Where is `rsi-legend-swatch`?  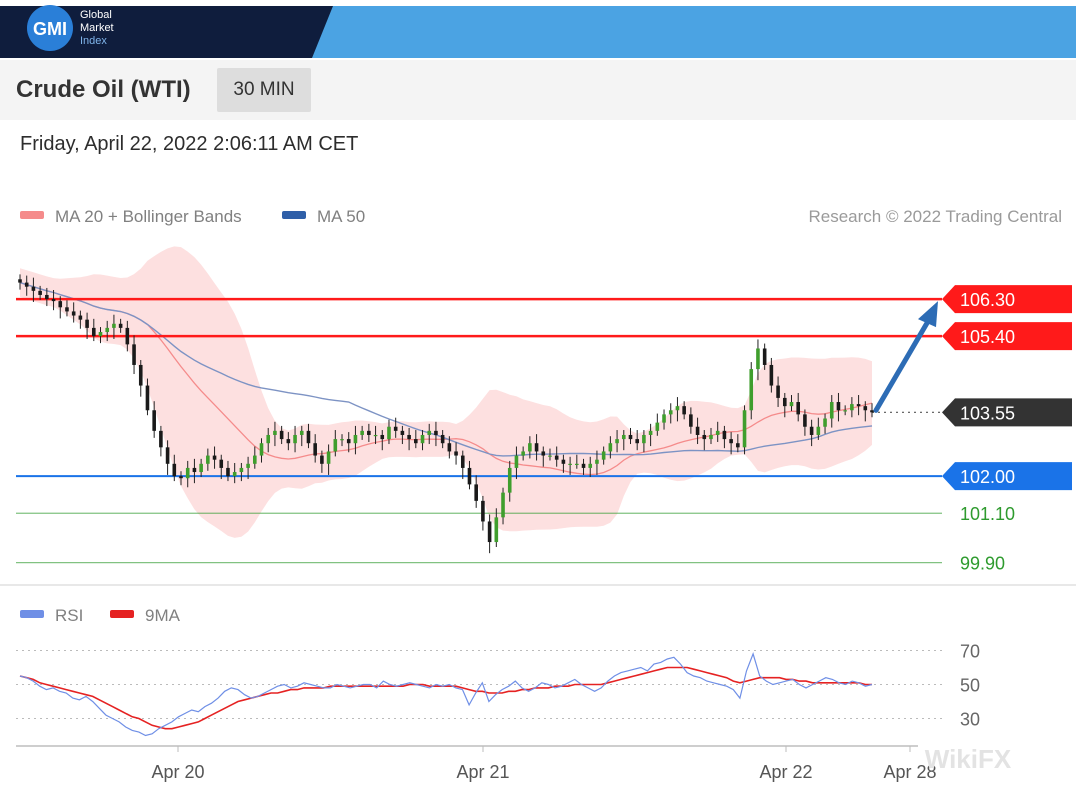 rsi-legend-swatch is located at coordinates (32, 614).